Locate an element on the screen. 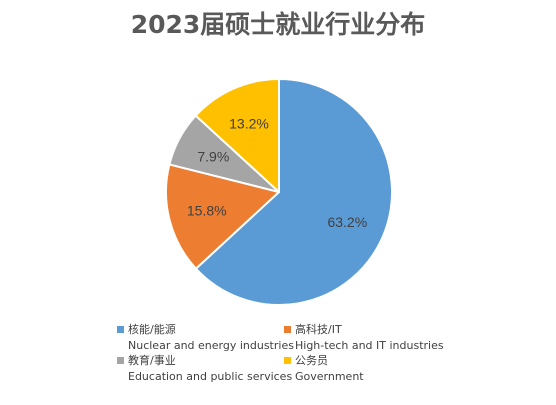 The height and width of the screenshot is (405, 556). data-label-government: 13.2% is located at coordinates (249, 124).